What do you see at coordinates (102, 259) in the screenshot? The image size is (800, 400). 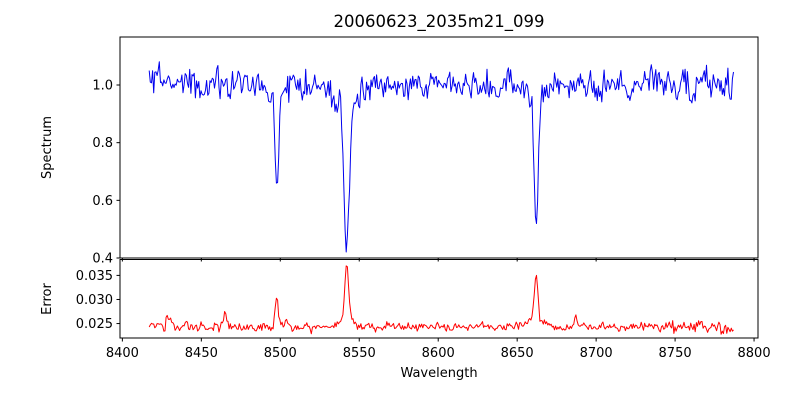 I see `spectrum-y-tick-label: 0.4` at bounding box center [102, 259].